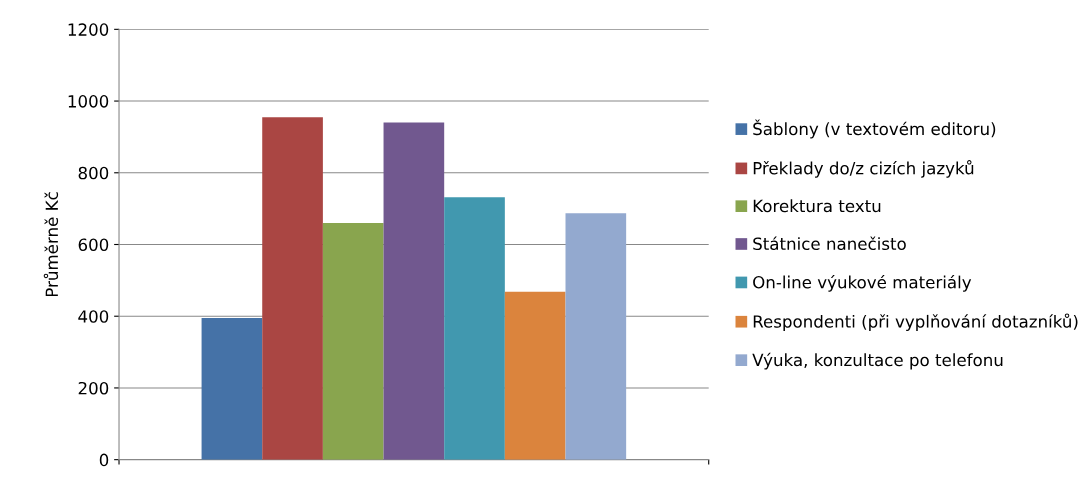 This screenshot has width=1082, height=489. I want to click on legend-label: Respondenti (při vyplňování dotazníků), so click(915, 322).